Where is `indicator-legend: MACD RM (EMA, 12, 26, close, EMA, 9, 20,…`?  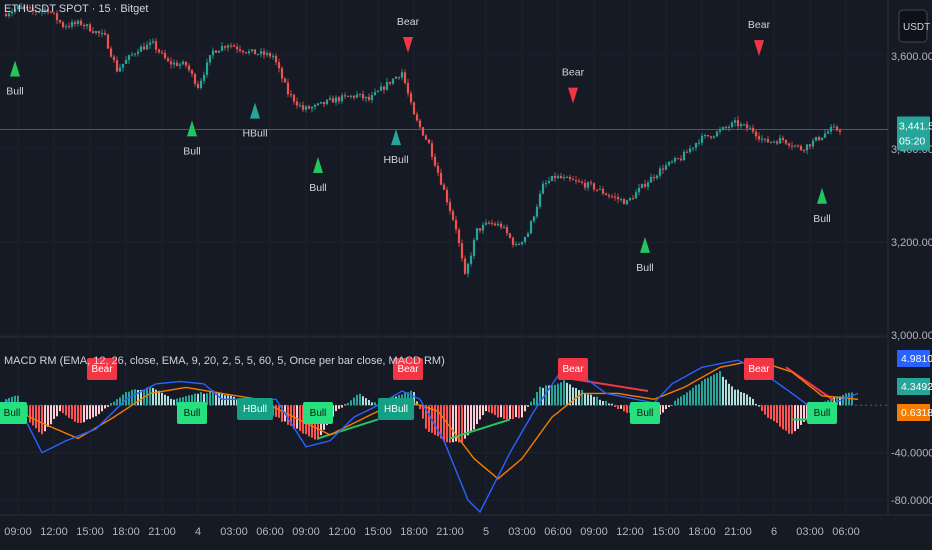 indicator-legend: MACD RM (EMA, 12, 26, close, EMA, 9, 20,… is located at coordinates (224, 361).